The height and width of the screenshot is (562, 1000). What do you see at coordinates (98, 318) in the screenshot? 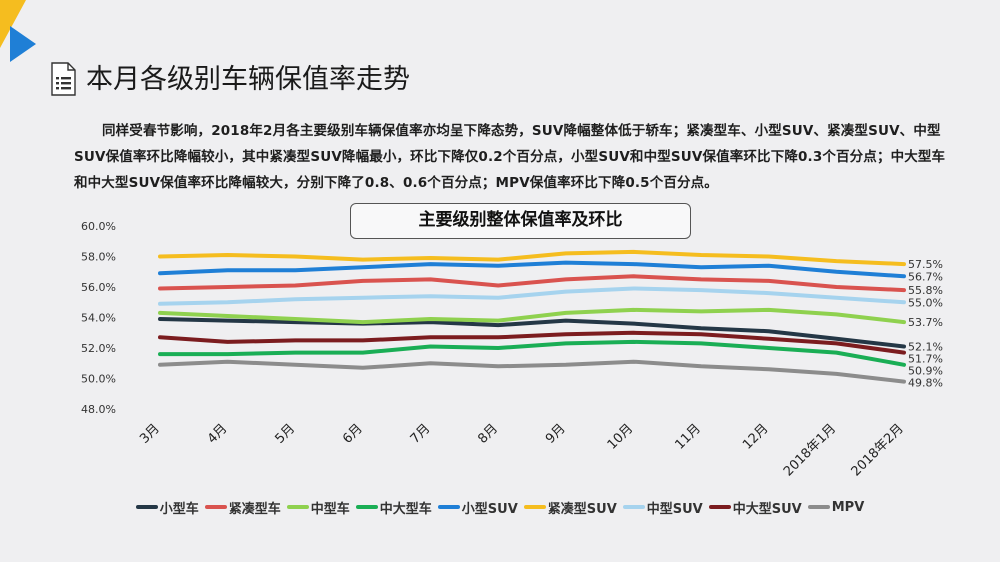
I see `y-tick-label: 54.0%` at bounding box center [98, 318].